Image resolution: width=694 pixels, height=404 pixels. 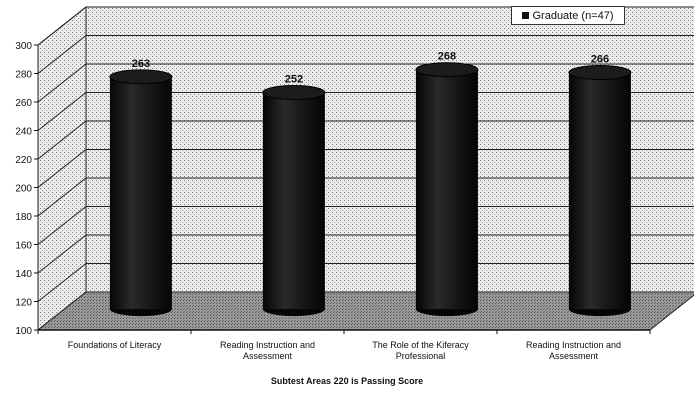 What do you see at coordinates (573, 15) in the screenshot?
I see `legend-label: Graduate (n=47)` at bounding box center [573, 15].